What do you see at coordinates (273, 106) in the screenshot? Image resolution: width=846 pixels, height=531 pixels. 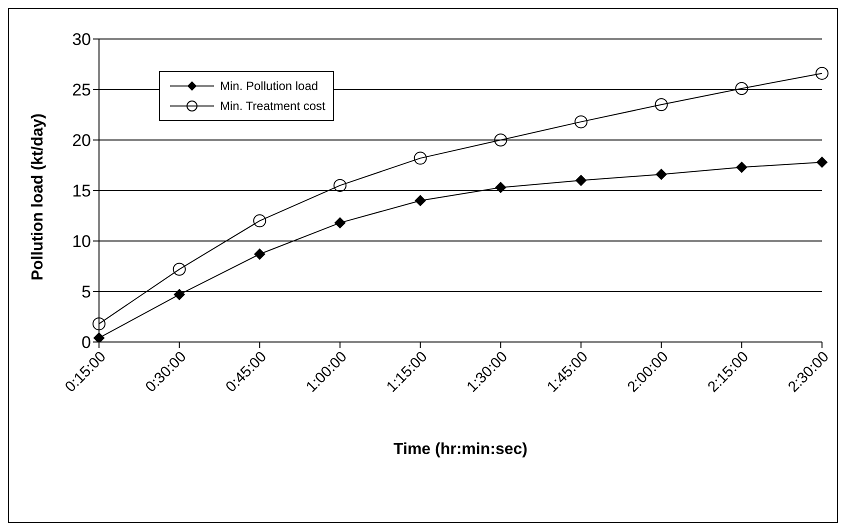 I see `legend-label: Min. Treatment cost` at bounding box center [273, 106].